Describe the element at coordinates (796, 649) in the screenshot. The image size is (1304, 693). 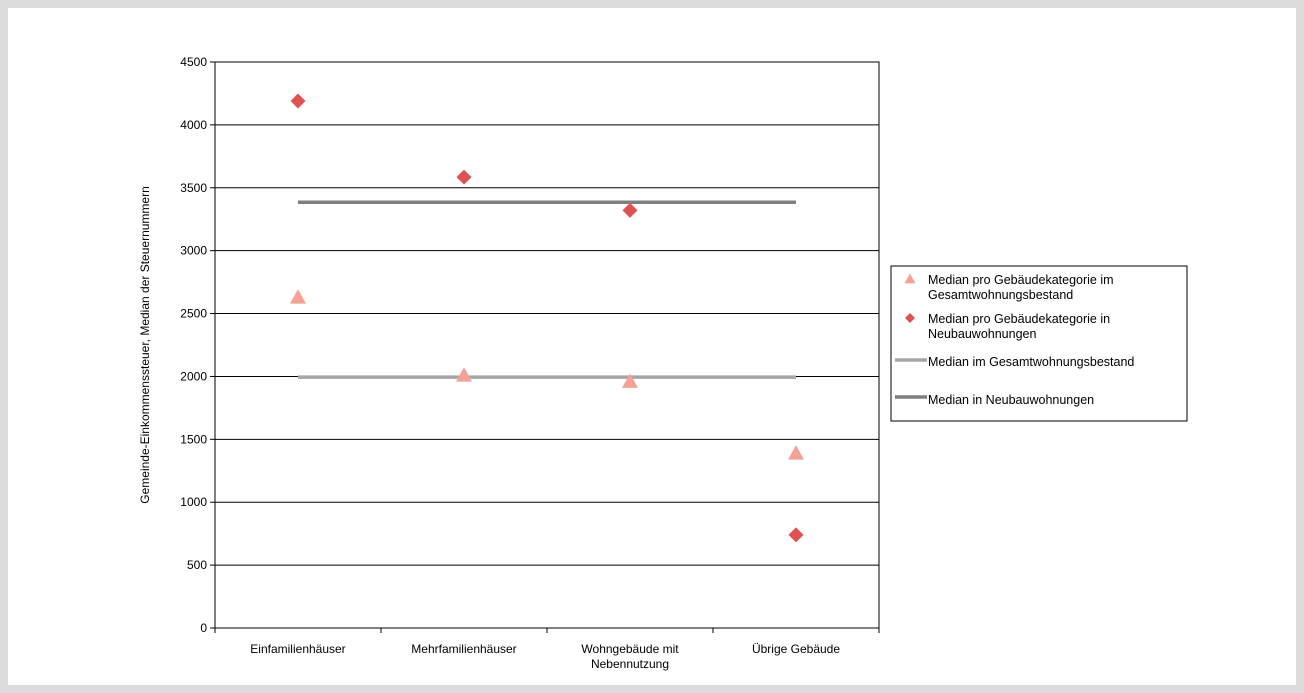
I see `x-tick-label: Übrige Gebäude` at that location.